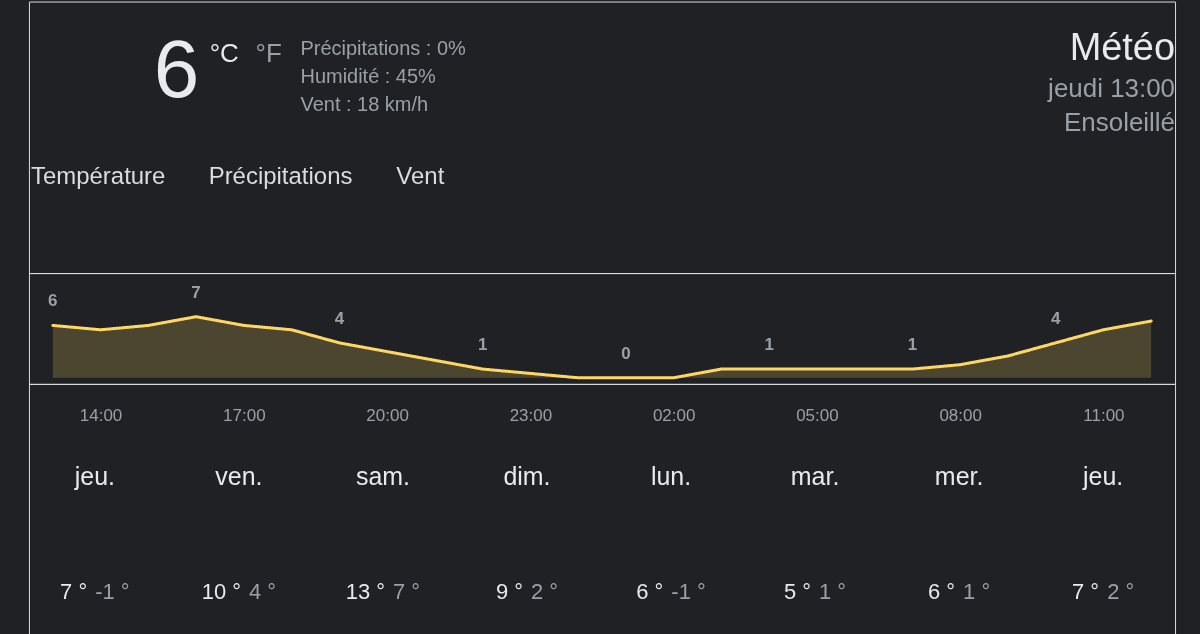 The width and height of the screenshot is (1200, 634). Describe the element at coordinates (364, 104) in the screenshot. I see `text: Vent : 18 km/h` at that location.